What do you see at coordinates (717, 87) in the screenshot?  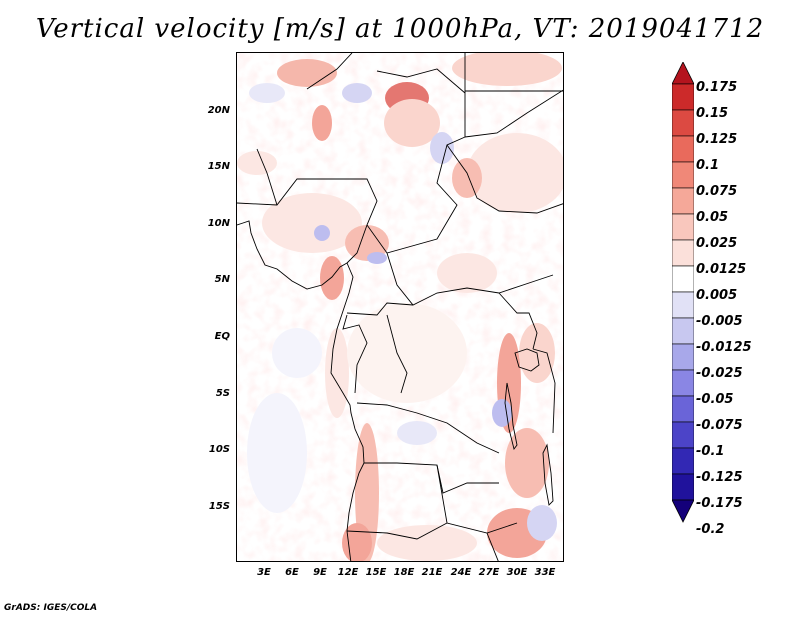 I see `colorbar-label: 0.175` at bounding box center [717, 87].